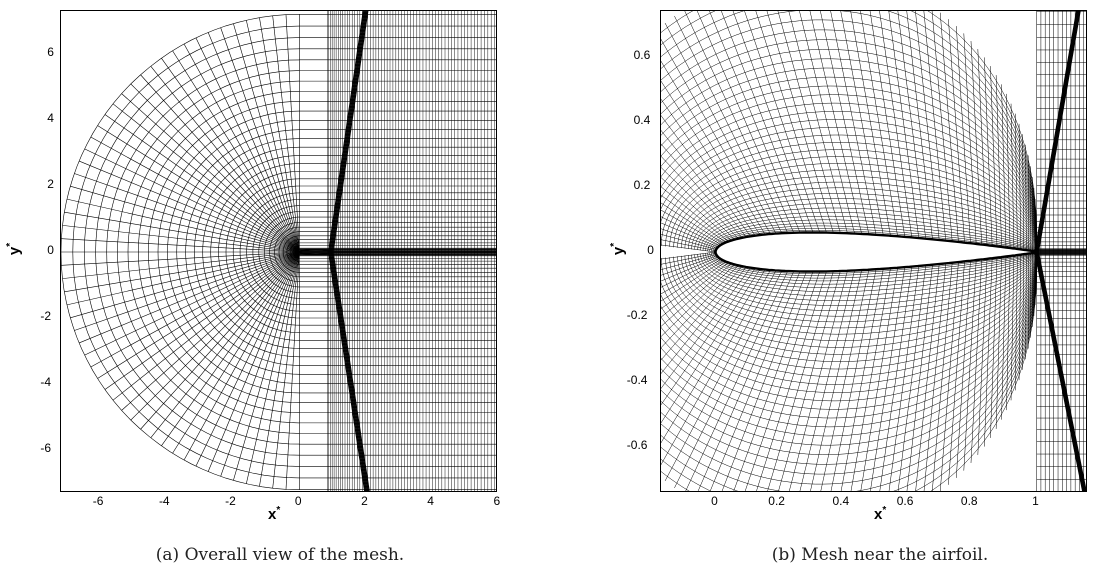 Image resolution: width=1096 pixels, height=579 pixels. I want to click on y-tick-label: 4, so click(50, 117).